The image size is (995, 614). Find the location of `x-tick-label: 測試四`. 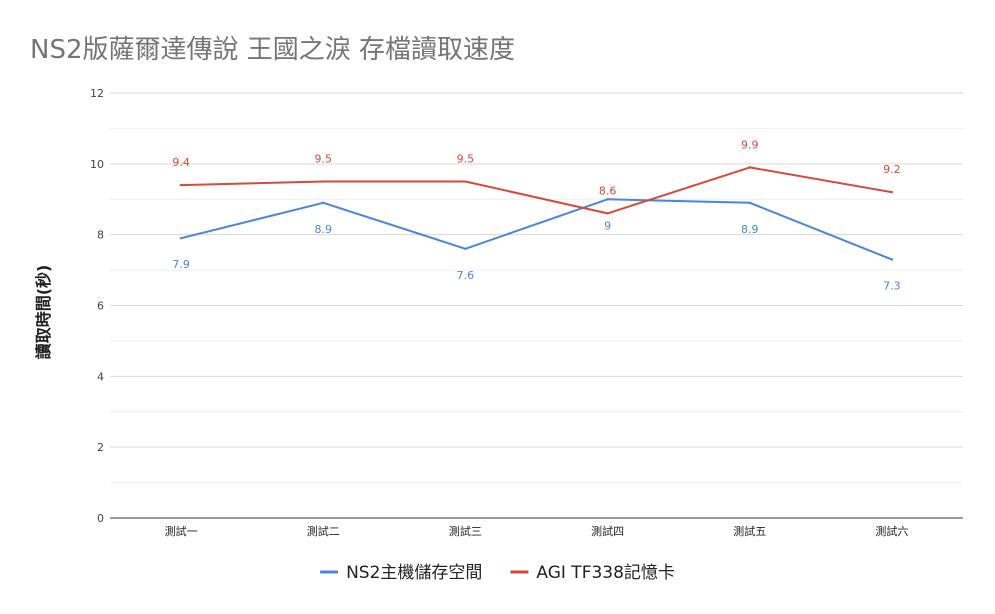

x-tick-label: 測試四 is located at coordinates (607, 531).